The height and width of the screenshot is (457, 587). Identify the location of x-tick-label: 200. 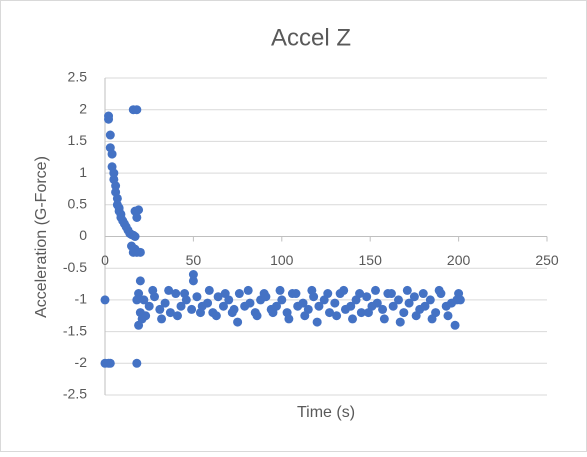
(459, 260).